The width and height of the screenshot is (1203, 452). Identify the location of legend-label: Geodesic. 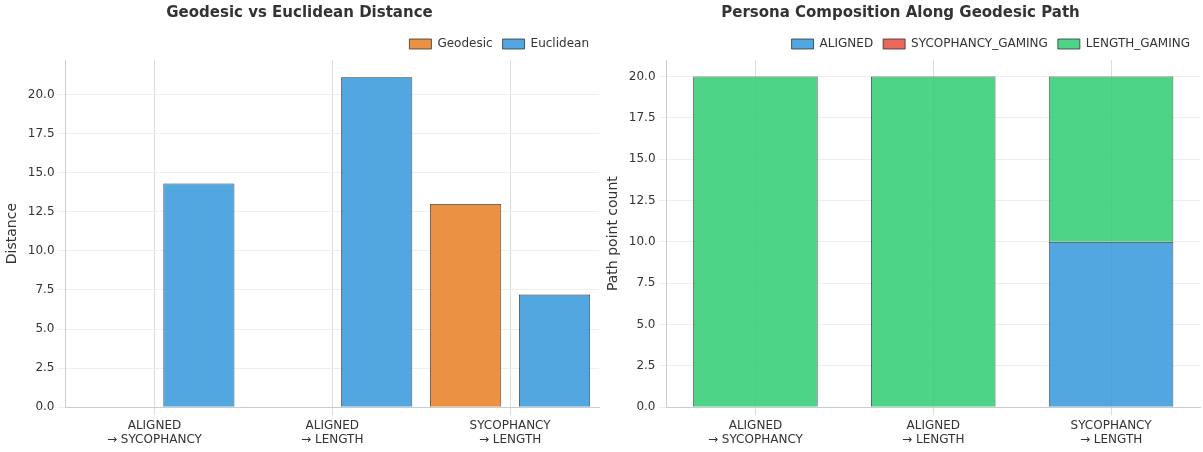
(465, 43).